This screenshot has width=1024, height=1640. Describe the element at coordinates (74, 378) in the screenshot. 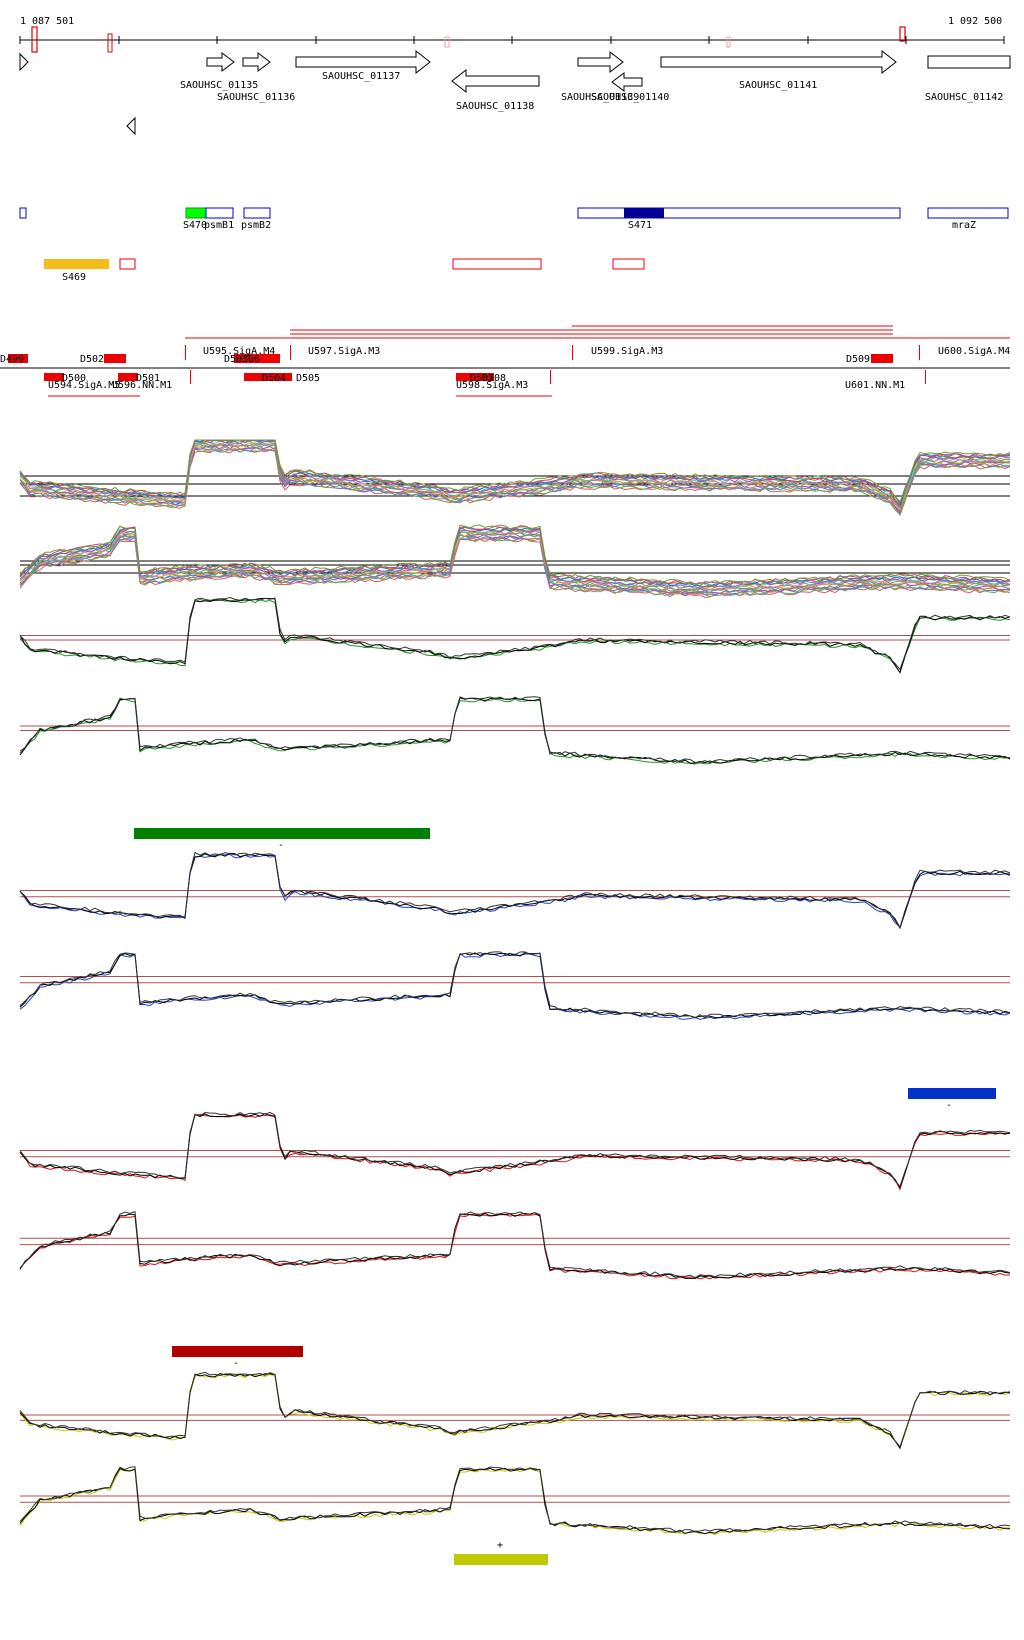

I see `segment-label: D500` at that location.